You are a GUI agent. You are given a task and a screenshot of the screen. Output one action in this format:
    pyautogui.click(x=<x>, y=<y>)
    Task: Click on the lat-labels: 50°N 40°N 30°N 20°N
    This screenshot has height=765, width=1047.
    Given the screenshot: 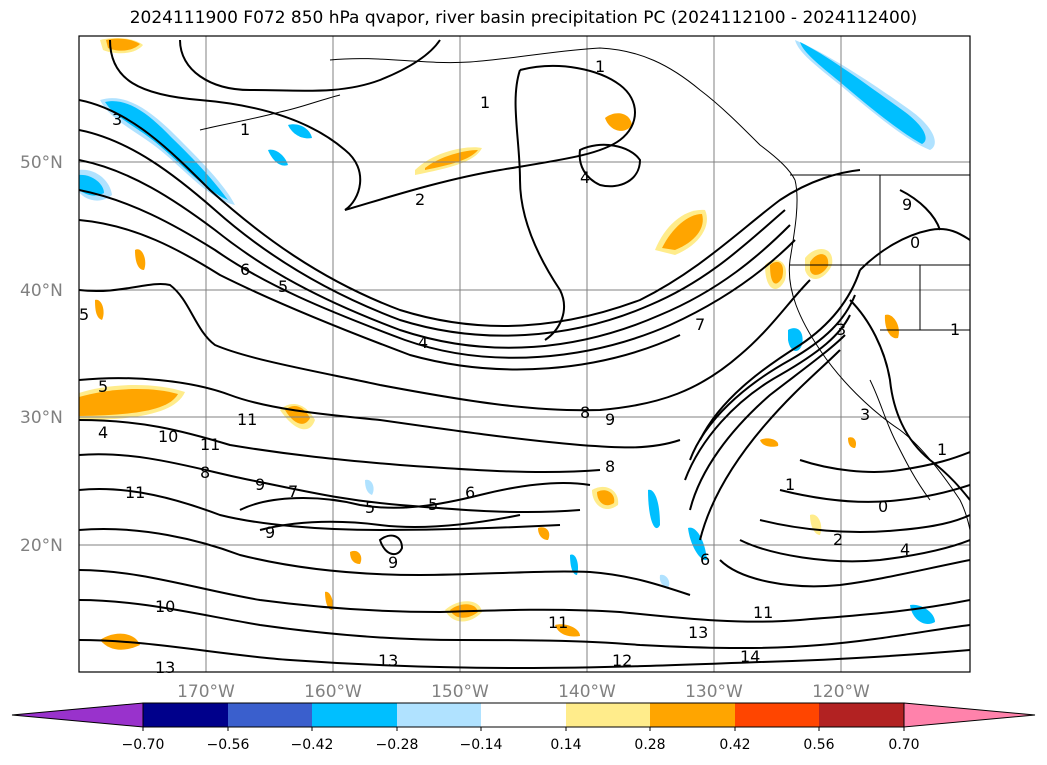 What is the action you would take?
    pyautogui.click(x=41, y=354)
    